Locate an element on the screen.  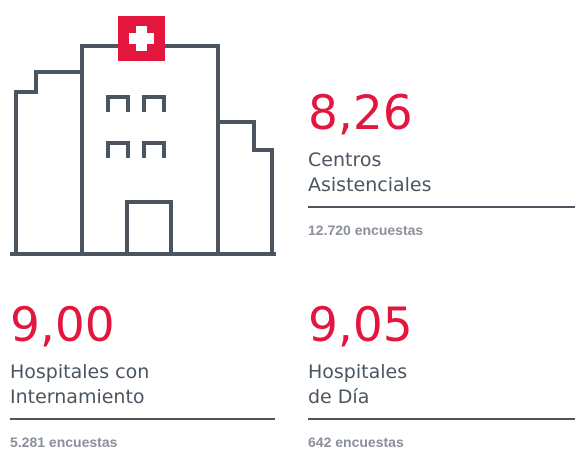
score: 9,05 is located at coordinates (360, 325).